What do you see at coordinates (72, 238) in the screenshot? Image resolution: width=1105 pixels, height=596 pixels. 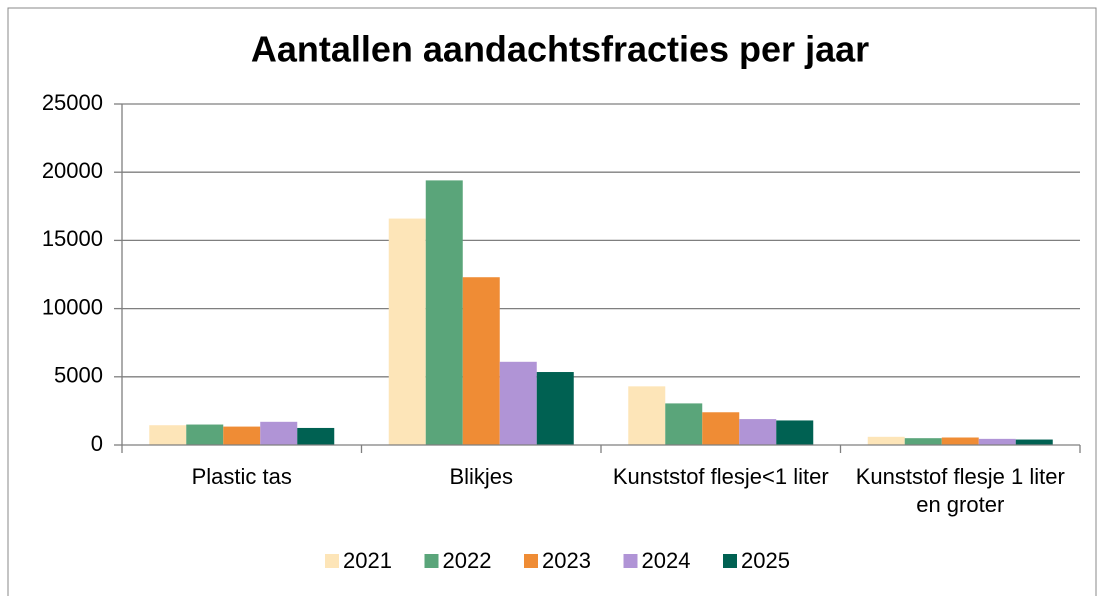 I see `y-tick-label: 15000` at bounding box center [72, 238].